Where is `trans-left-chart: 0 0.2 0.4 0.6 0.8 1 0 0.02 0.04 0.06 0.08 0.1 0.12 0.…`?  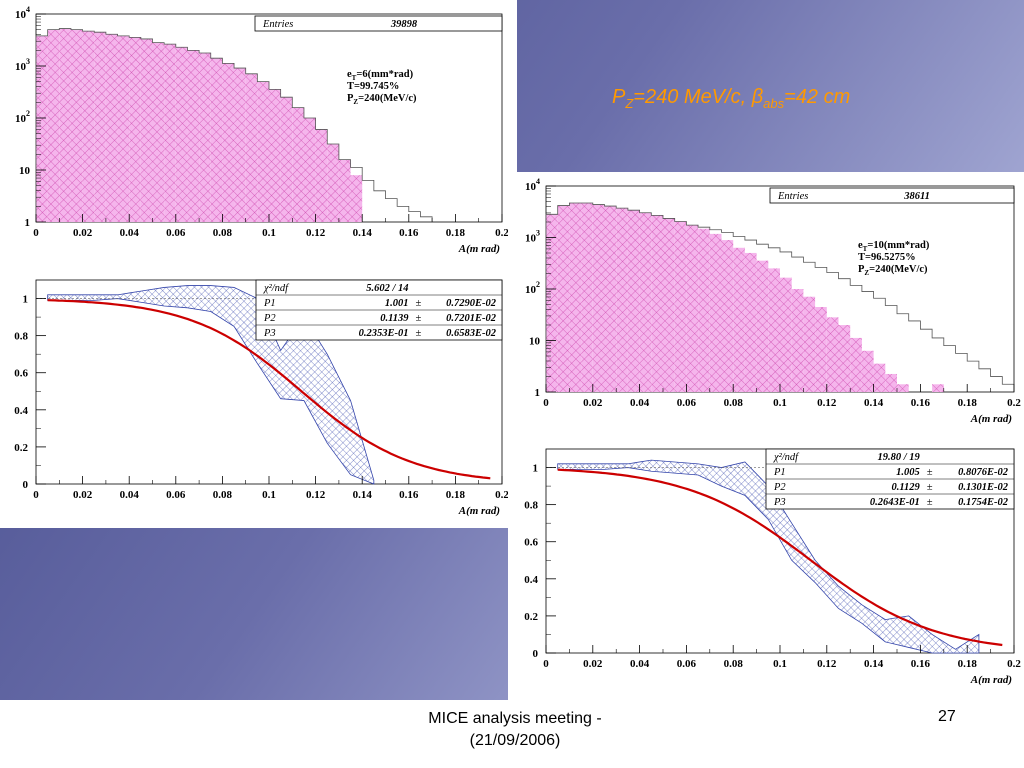
trans-left-chart: 0 0.2 0.4 0.6 0.8 1 0 0.02 0.04 0.06 0.08 0.1 0.12 0.… is located at coordinates (261, 398).